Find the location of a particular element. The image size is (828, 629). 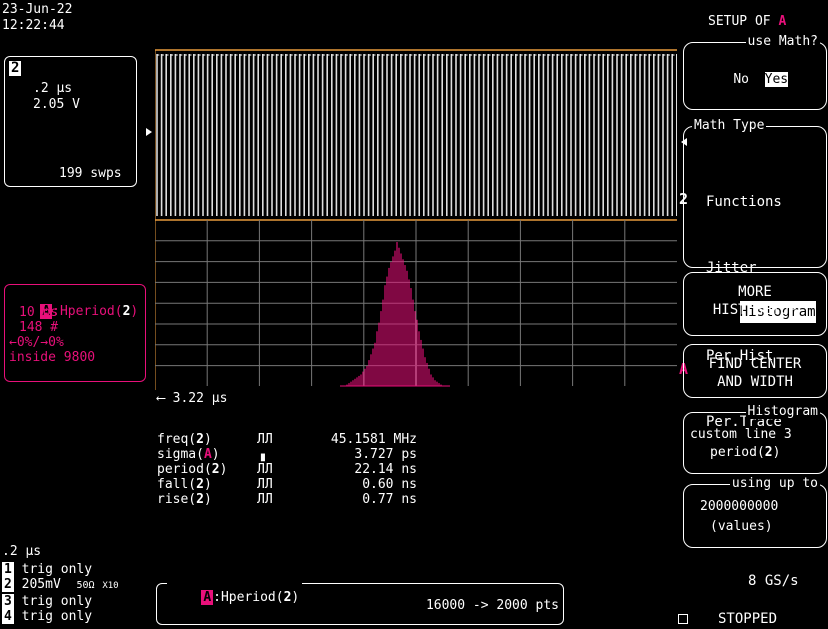

time-span-label: ⟵ 3.22 µs is located at coordinates (192, 398).